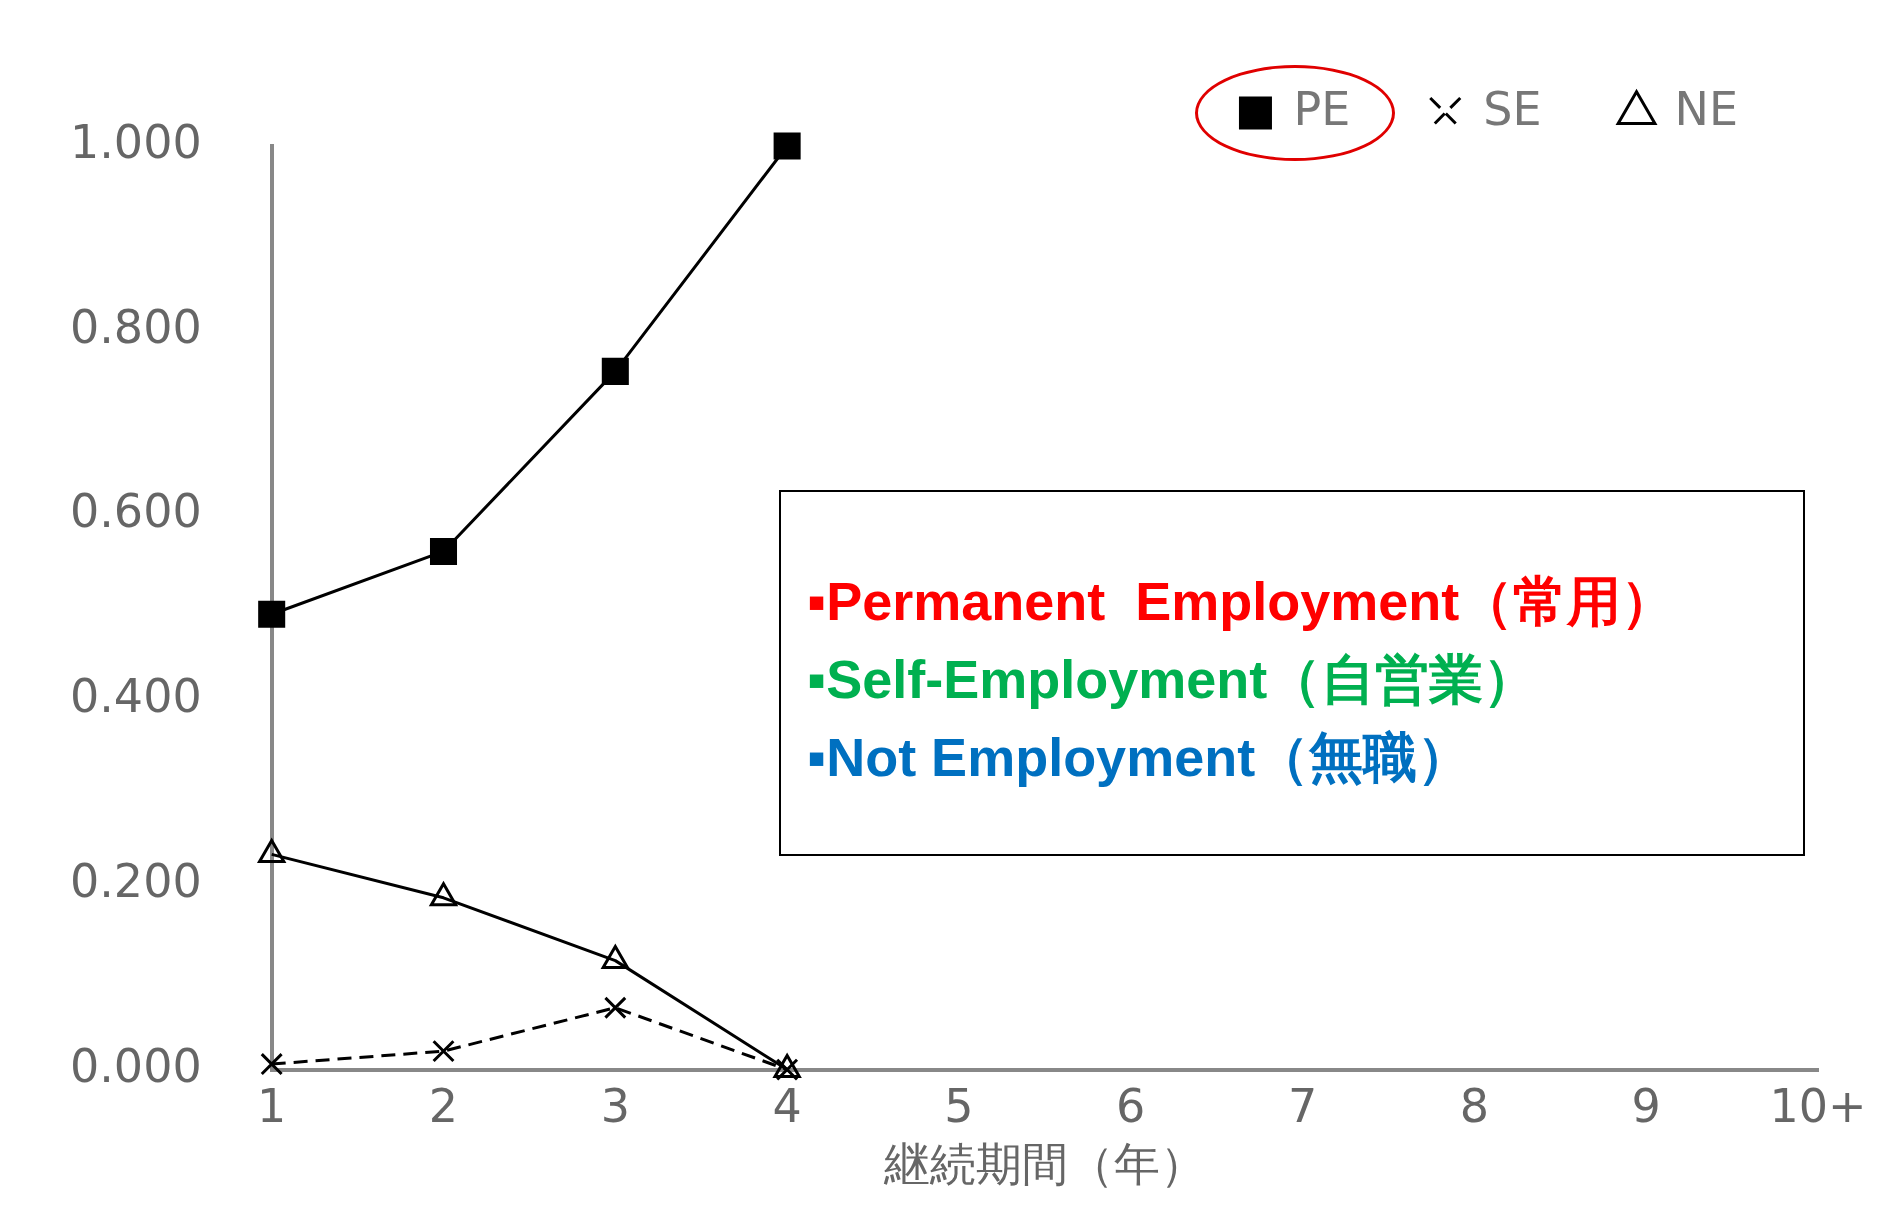 The height and width of the screenshot is (1206, 1878). I want to click on annotation: ▪Permanent Employment（常用）, so click(1242, 601).